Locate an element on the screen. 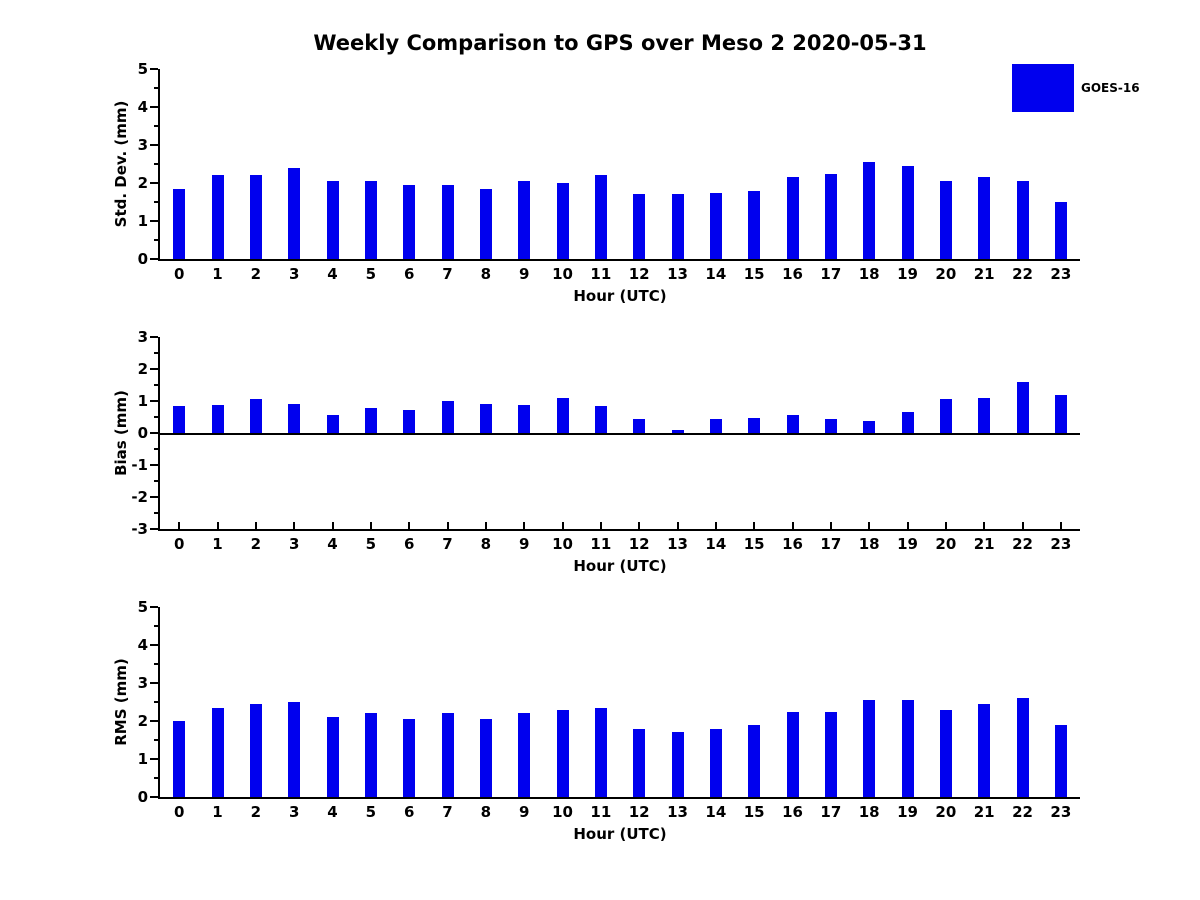  x-tick-label: 2 is located at coordinates (256, 544).